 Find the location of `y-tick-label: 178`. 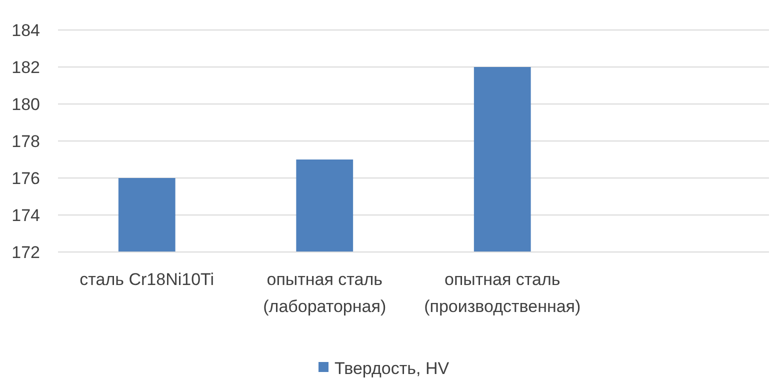

y-tick-label: 178 is located at coordinates (26, 141).